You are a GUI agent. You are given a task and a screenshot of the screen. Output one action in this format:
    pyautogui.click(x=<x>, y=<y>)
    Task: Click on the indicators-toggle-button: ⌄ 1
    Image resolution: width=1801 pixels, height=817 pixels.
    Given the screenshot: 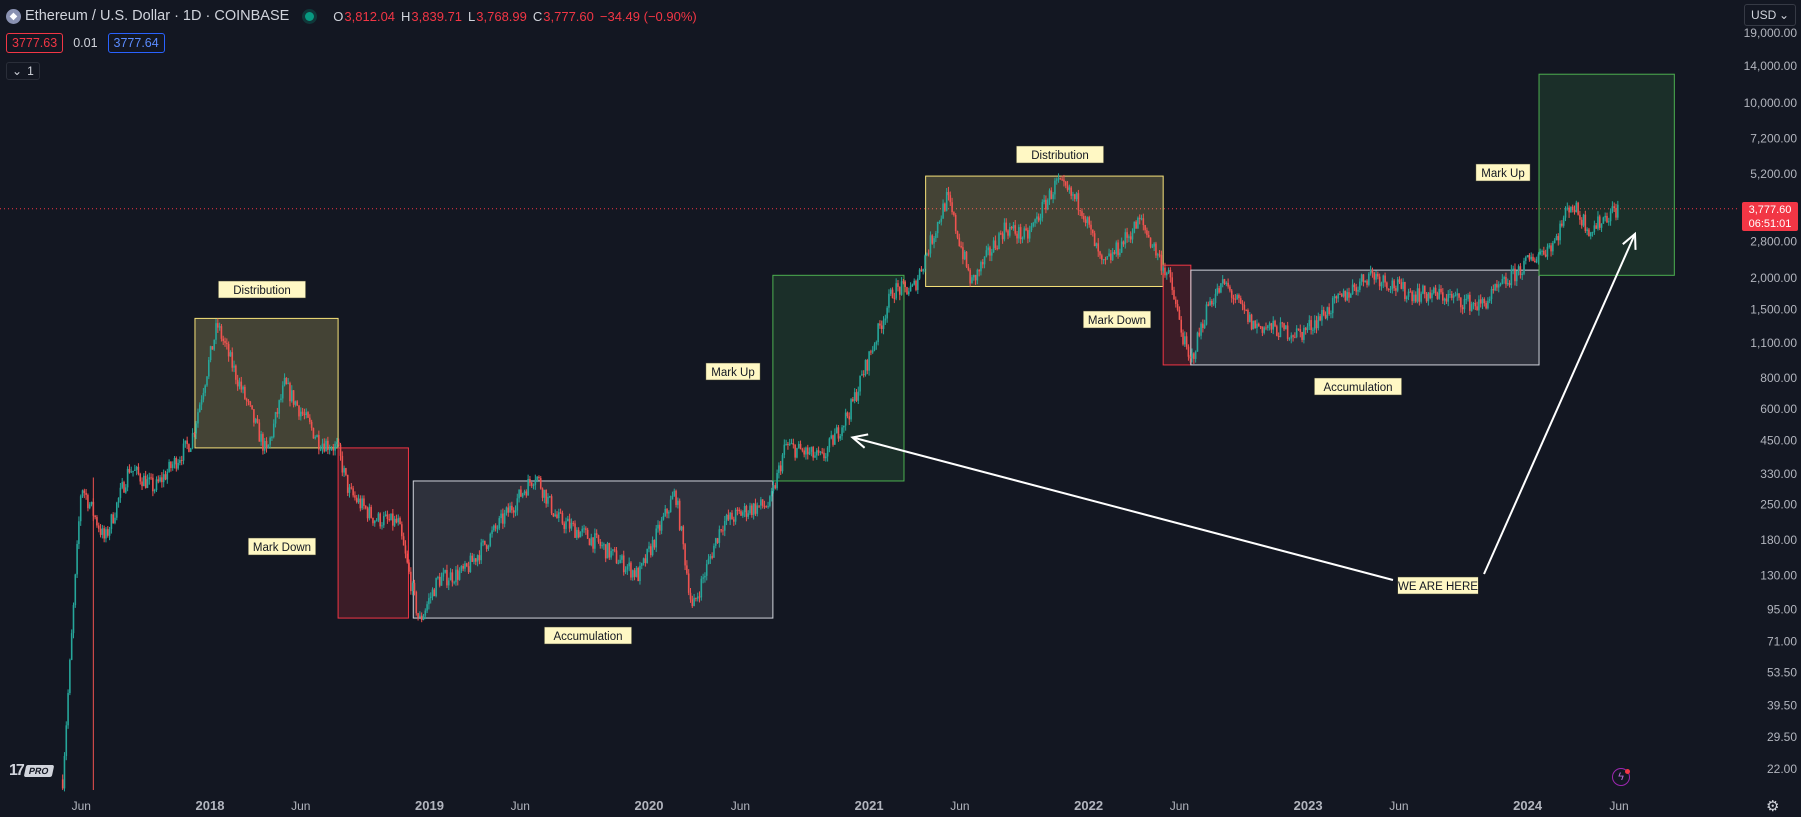 What is the action you would take?
    pyautogui.click(x=23, y=71)
    